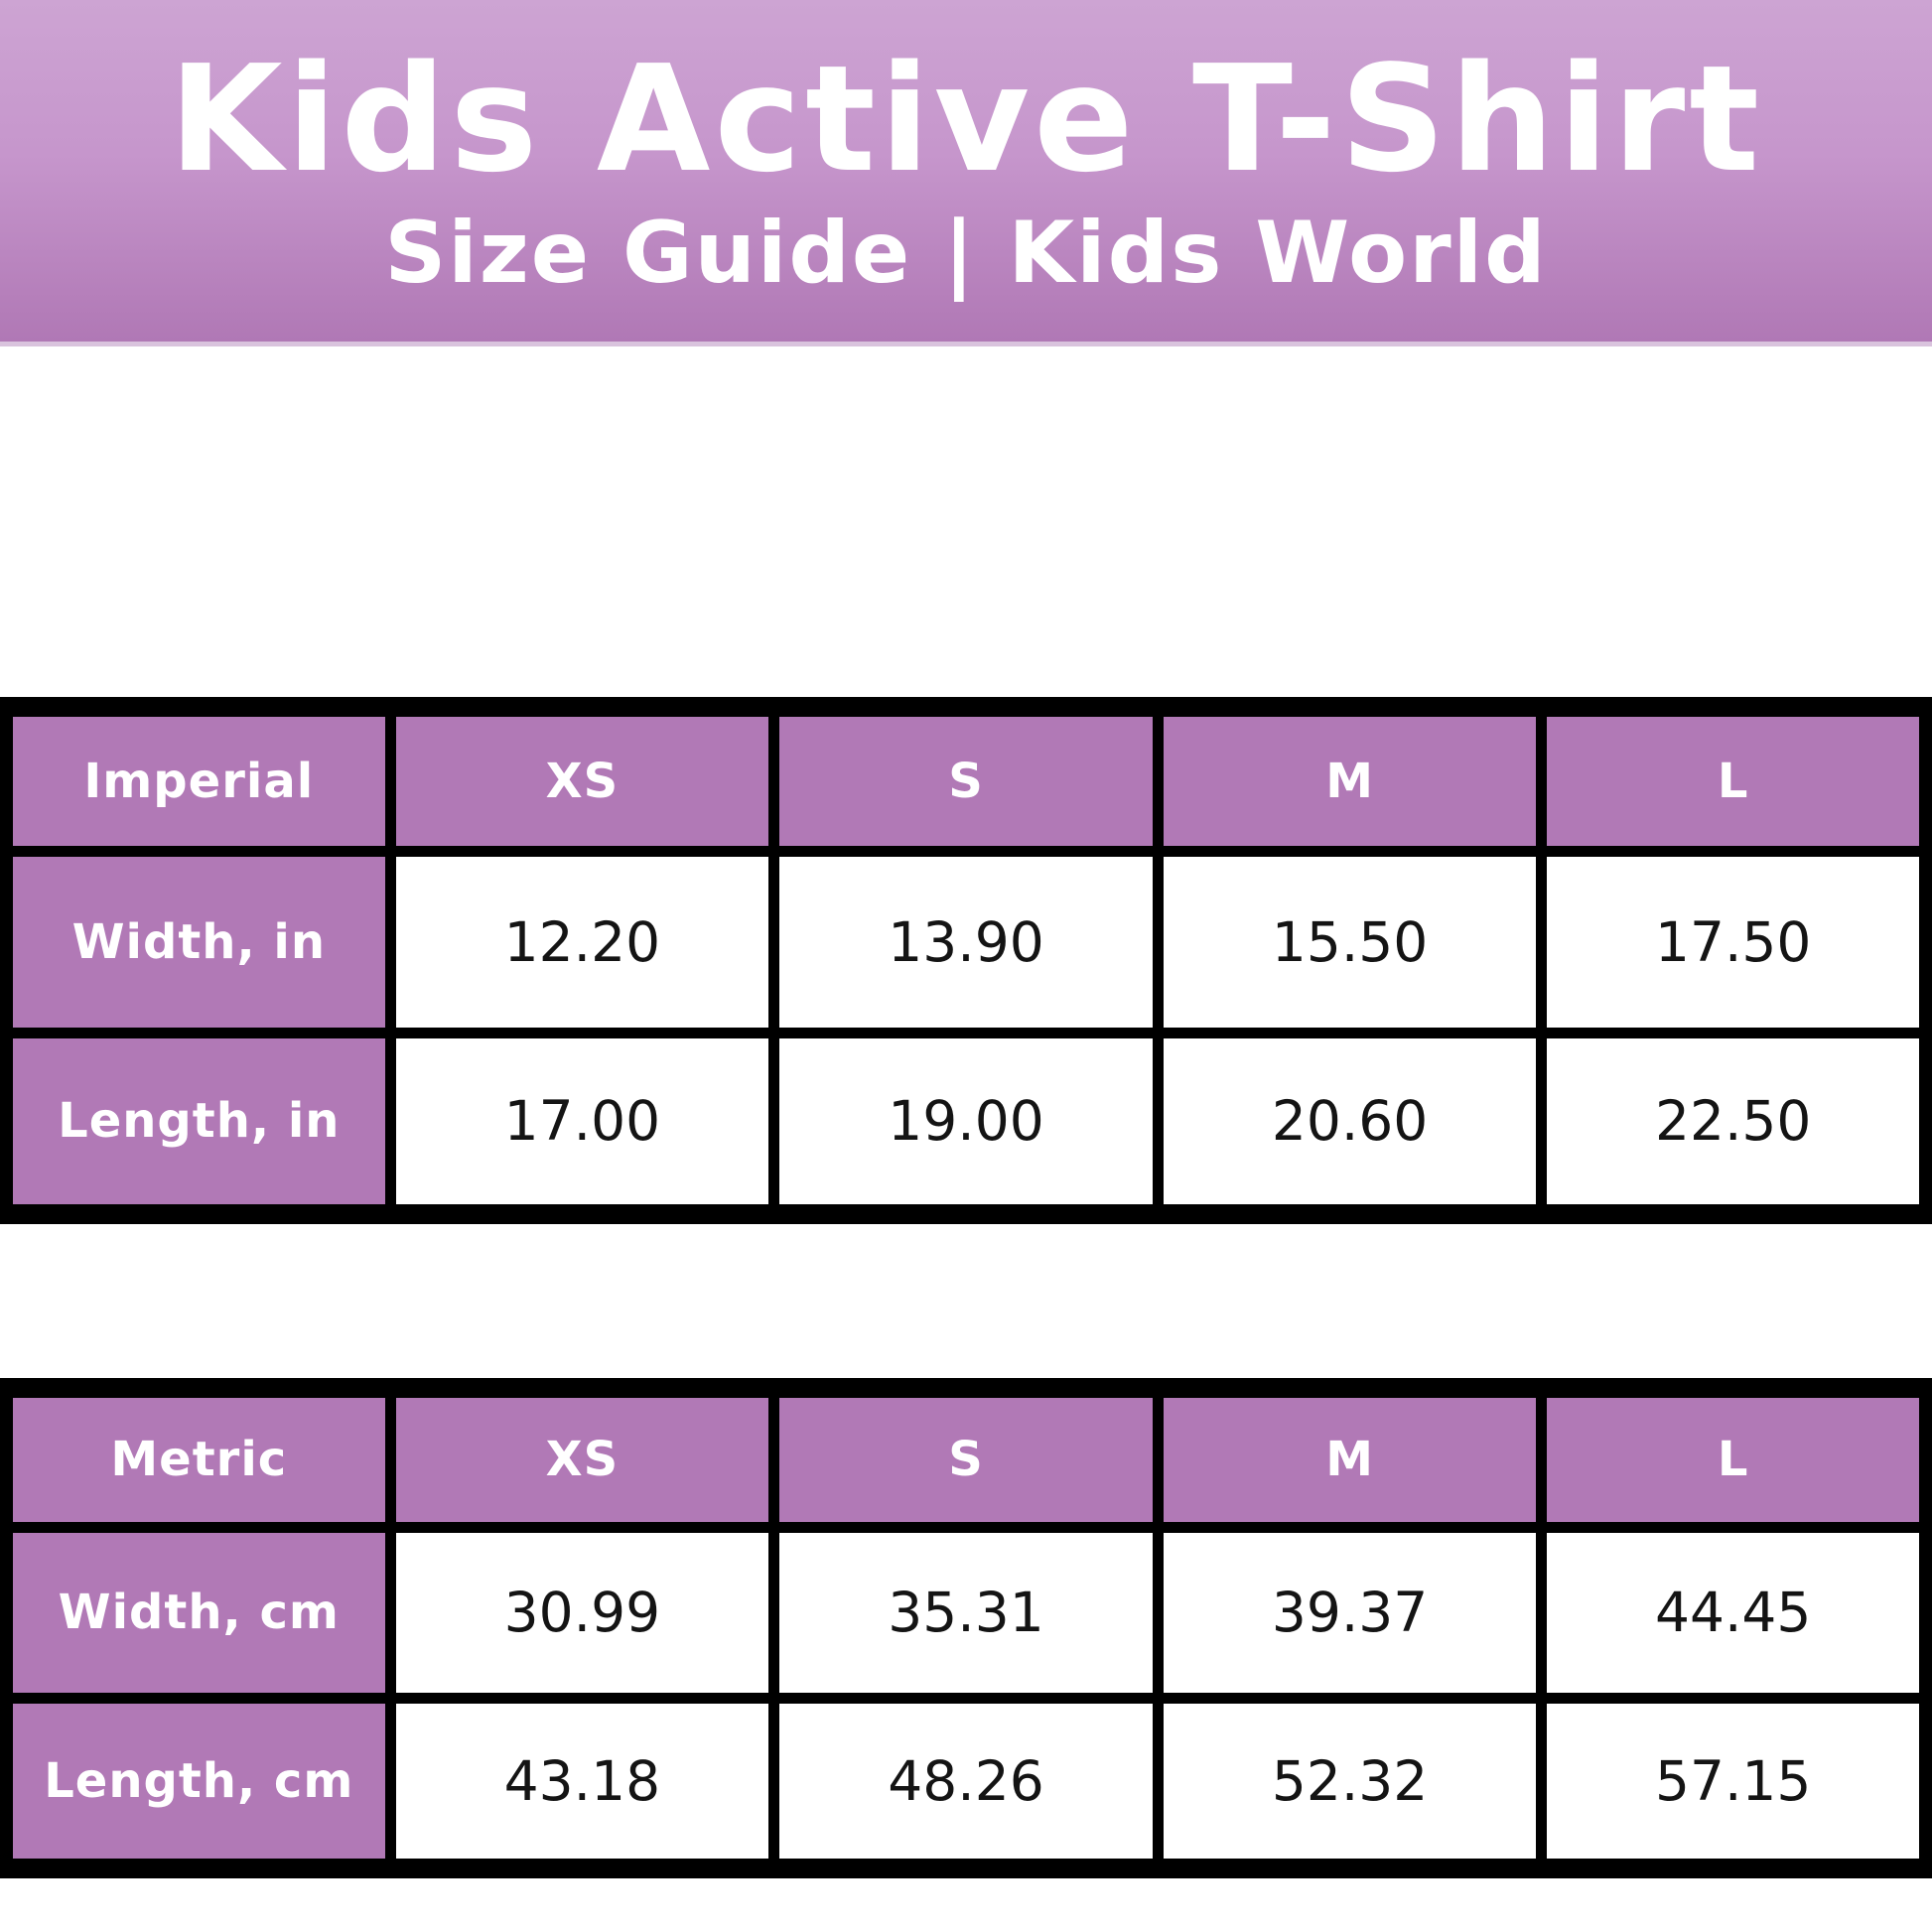 The height and width of the screenshot is (1932, 1932). I want to click on imperial-length-label: Length, in, so click(199, 1124).